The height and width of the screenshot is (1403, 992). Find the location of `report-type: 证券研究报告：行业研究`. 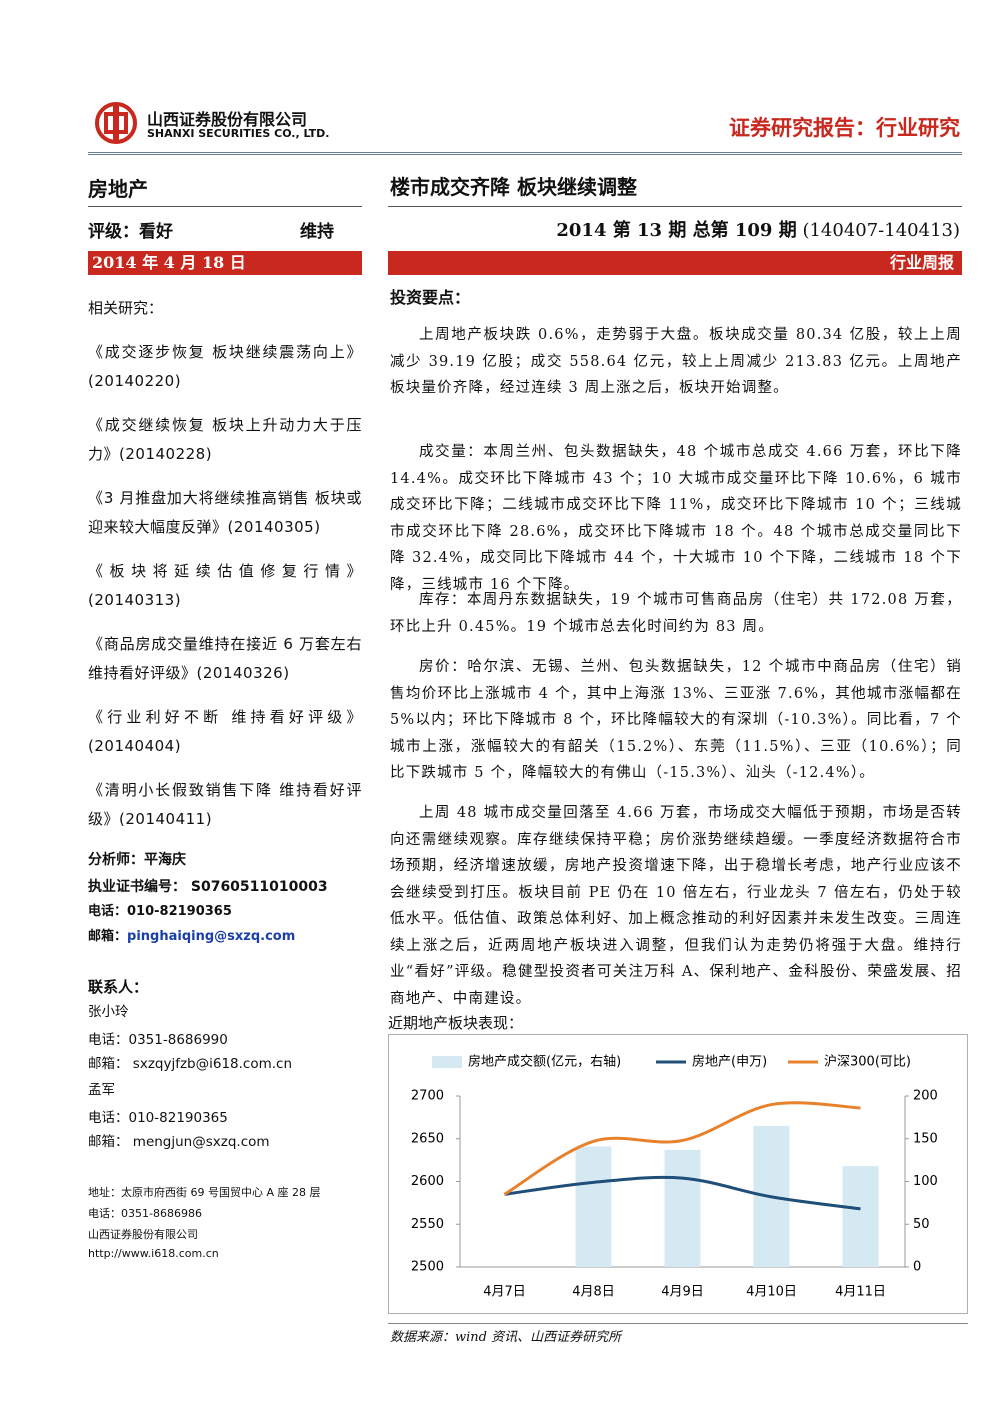

report-type: 证券研究报告：行业研究 is located at coordinates (844, 128).